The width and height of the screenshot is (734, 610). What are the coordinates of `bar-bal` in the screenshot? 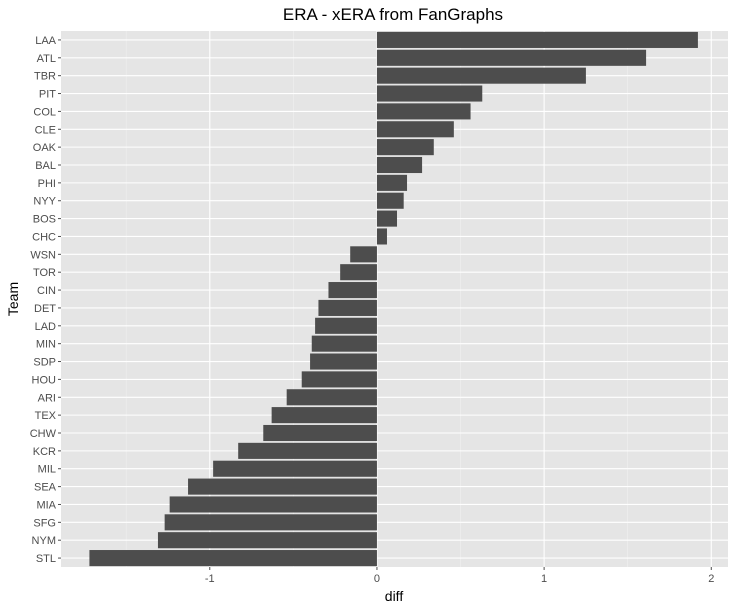 It's located at (399, 165).